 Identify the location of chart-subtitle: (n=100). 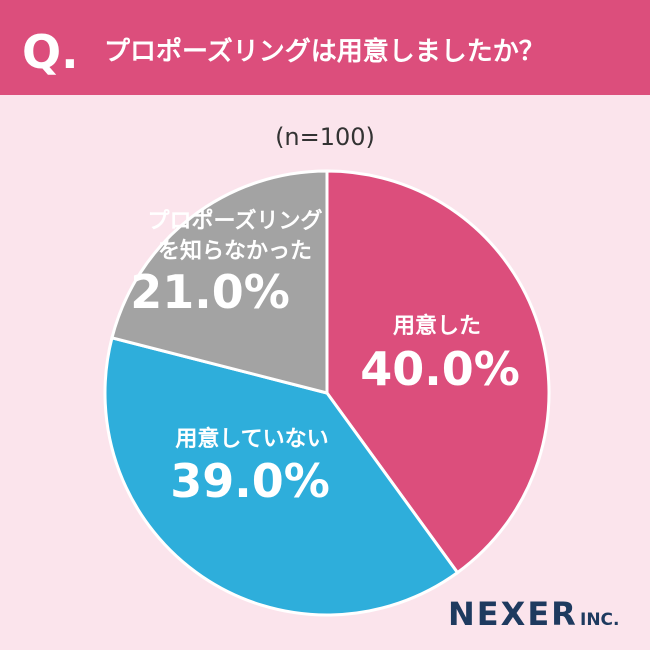
(325, 137).